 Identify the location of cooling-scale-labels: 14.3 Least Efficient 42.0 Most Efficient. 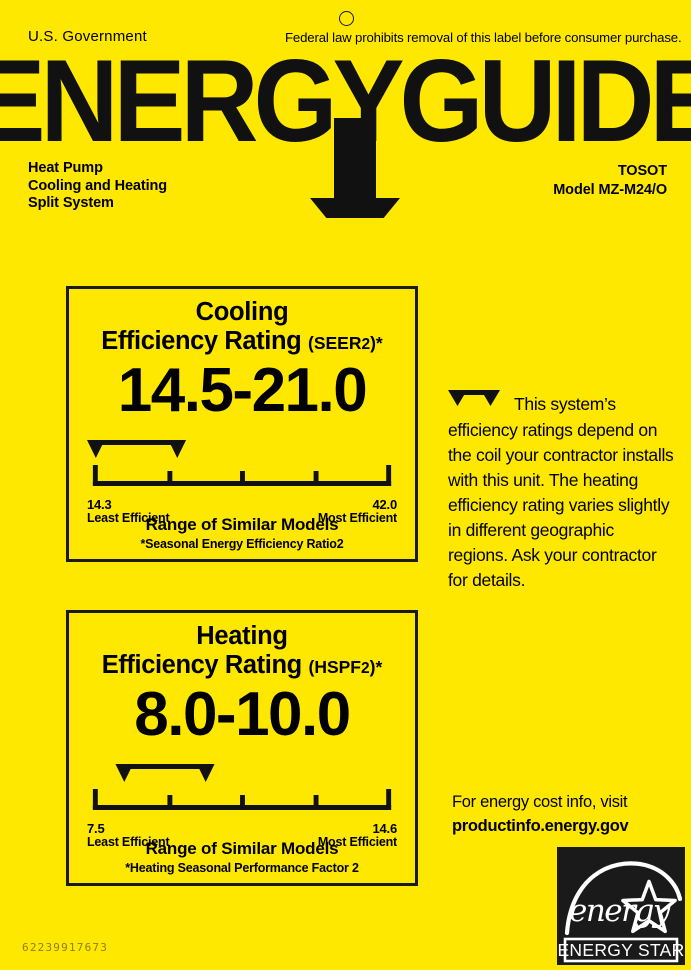
(242, 513).